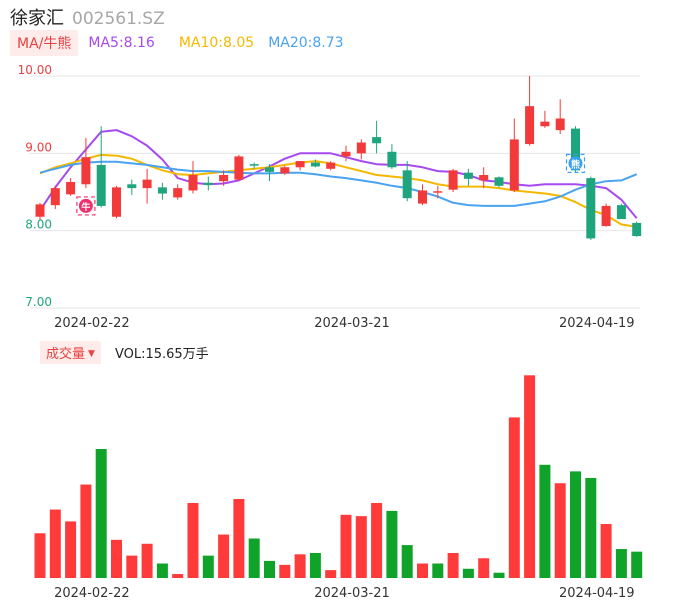 The height and width of the screenshot is (606, 686). Describe the element at coordinates (597, 593) in the screenshot. I see `volume-x-axis-date-label: 2024-04-19` at that location.